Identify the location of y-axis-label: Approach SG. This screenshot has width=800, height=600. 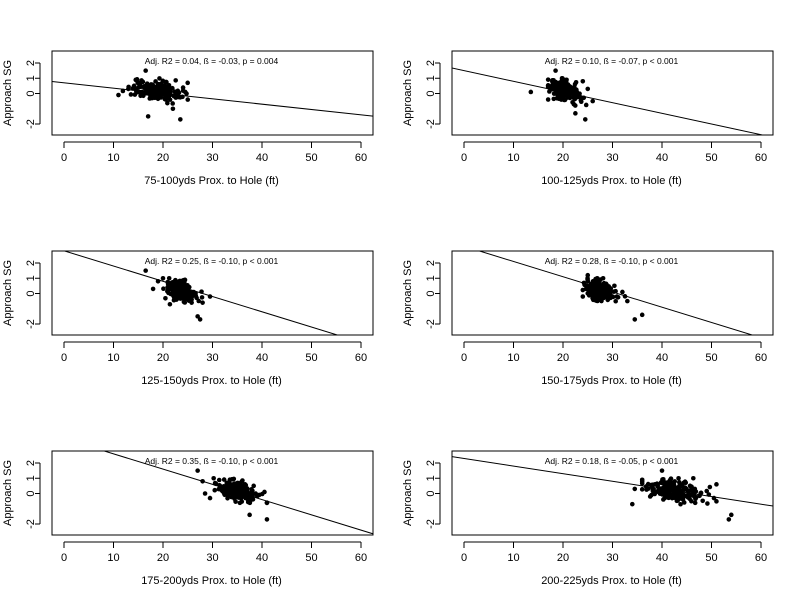
(408, 93).